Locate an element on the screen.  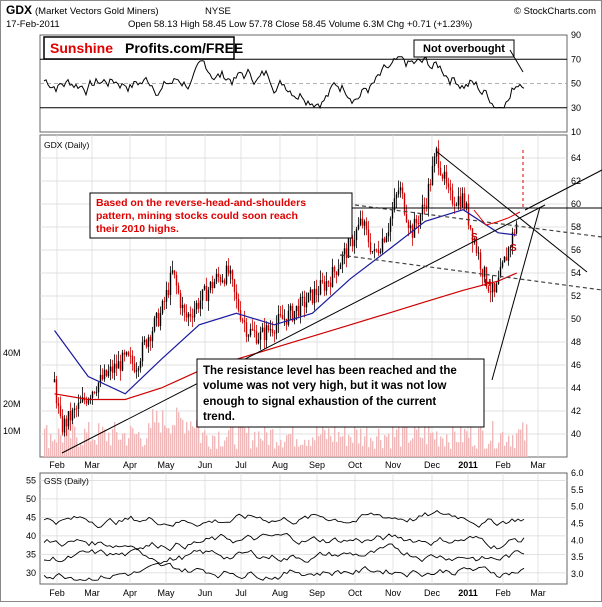
price-tick-label: 40 is located at coordinates (576, 434).